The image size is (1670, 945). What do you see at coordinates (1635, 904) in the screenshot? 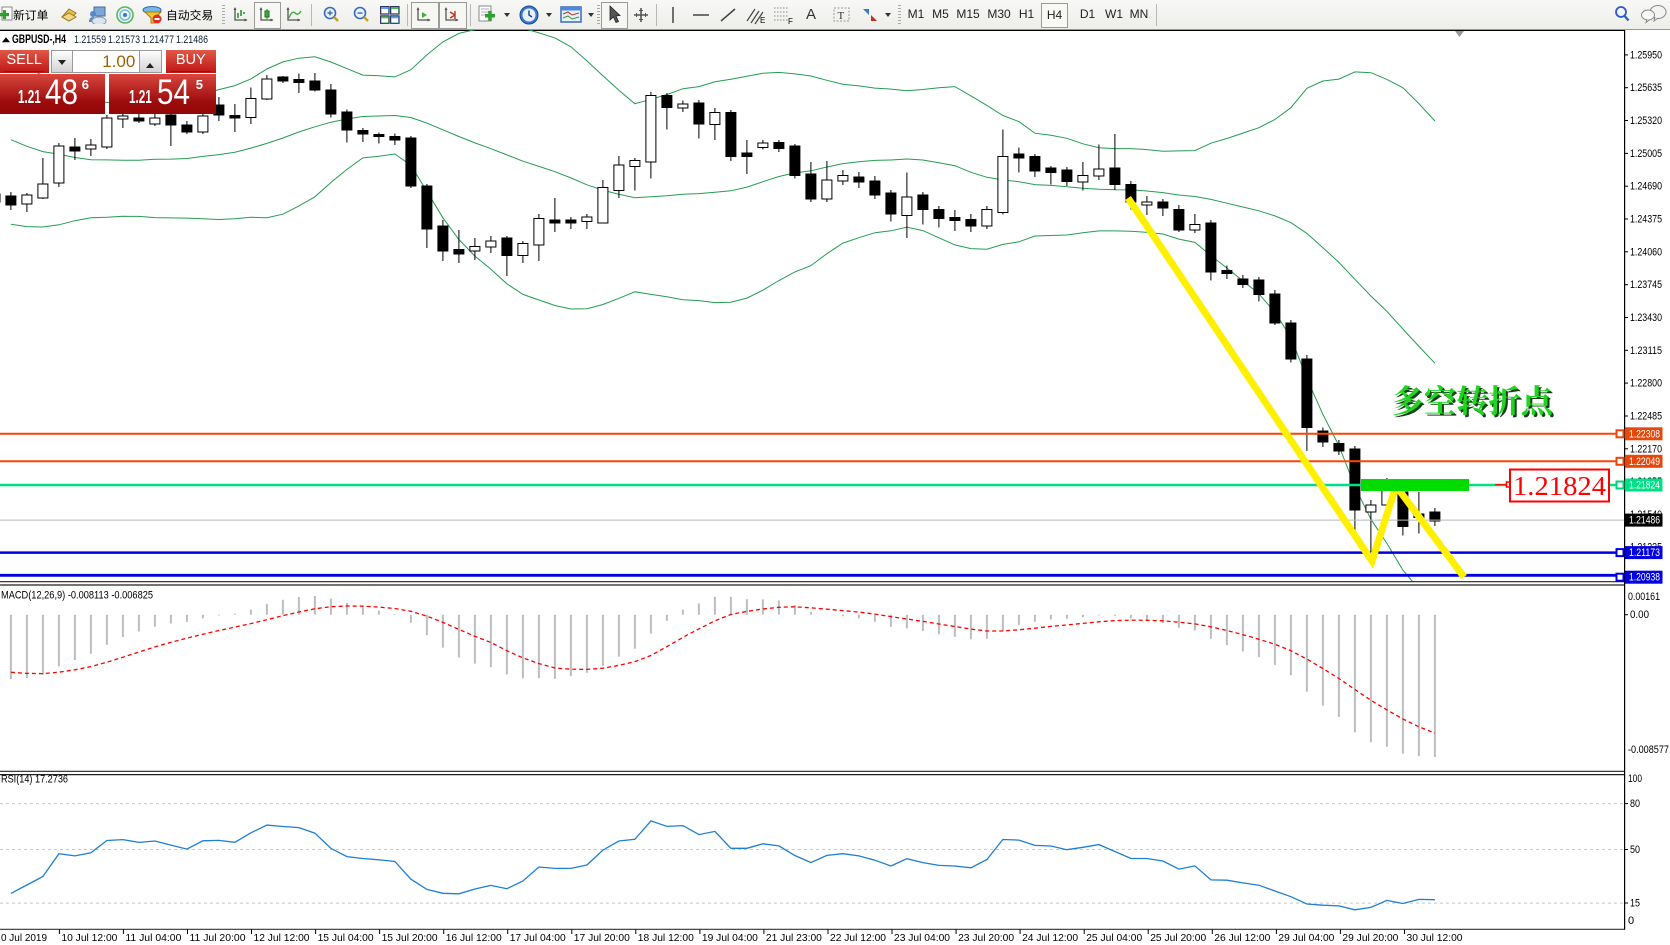
I see `svg-text: 15` at bounding box center [1635, 904].